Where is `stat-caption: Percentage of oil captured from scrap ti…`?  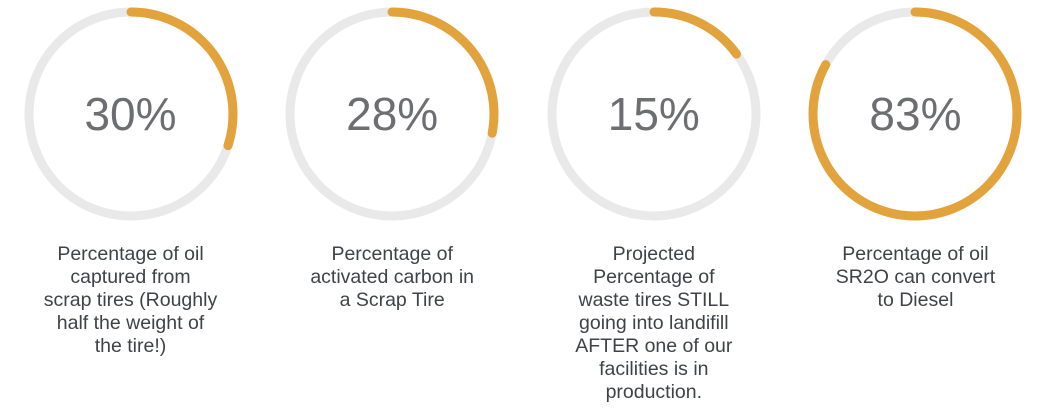 stat-caption: Percentage of oil captured from scrap ti… is located at coordinates (130, 300).